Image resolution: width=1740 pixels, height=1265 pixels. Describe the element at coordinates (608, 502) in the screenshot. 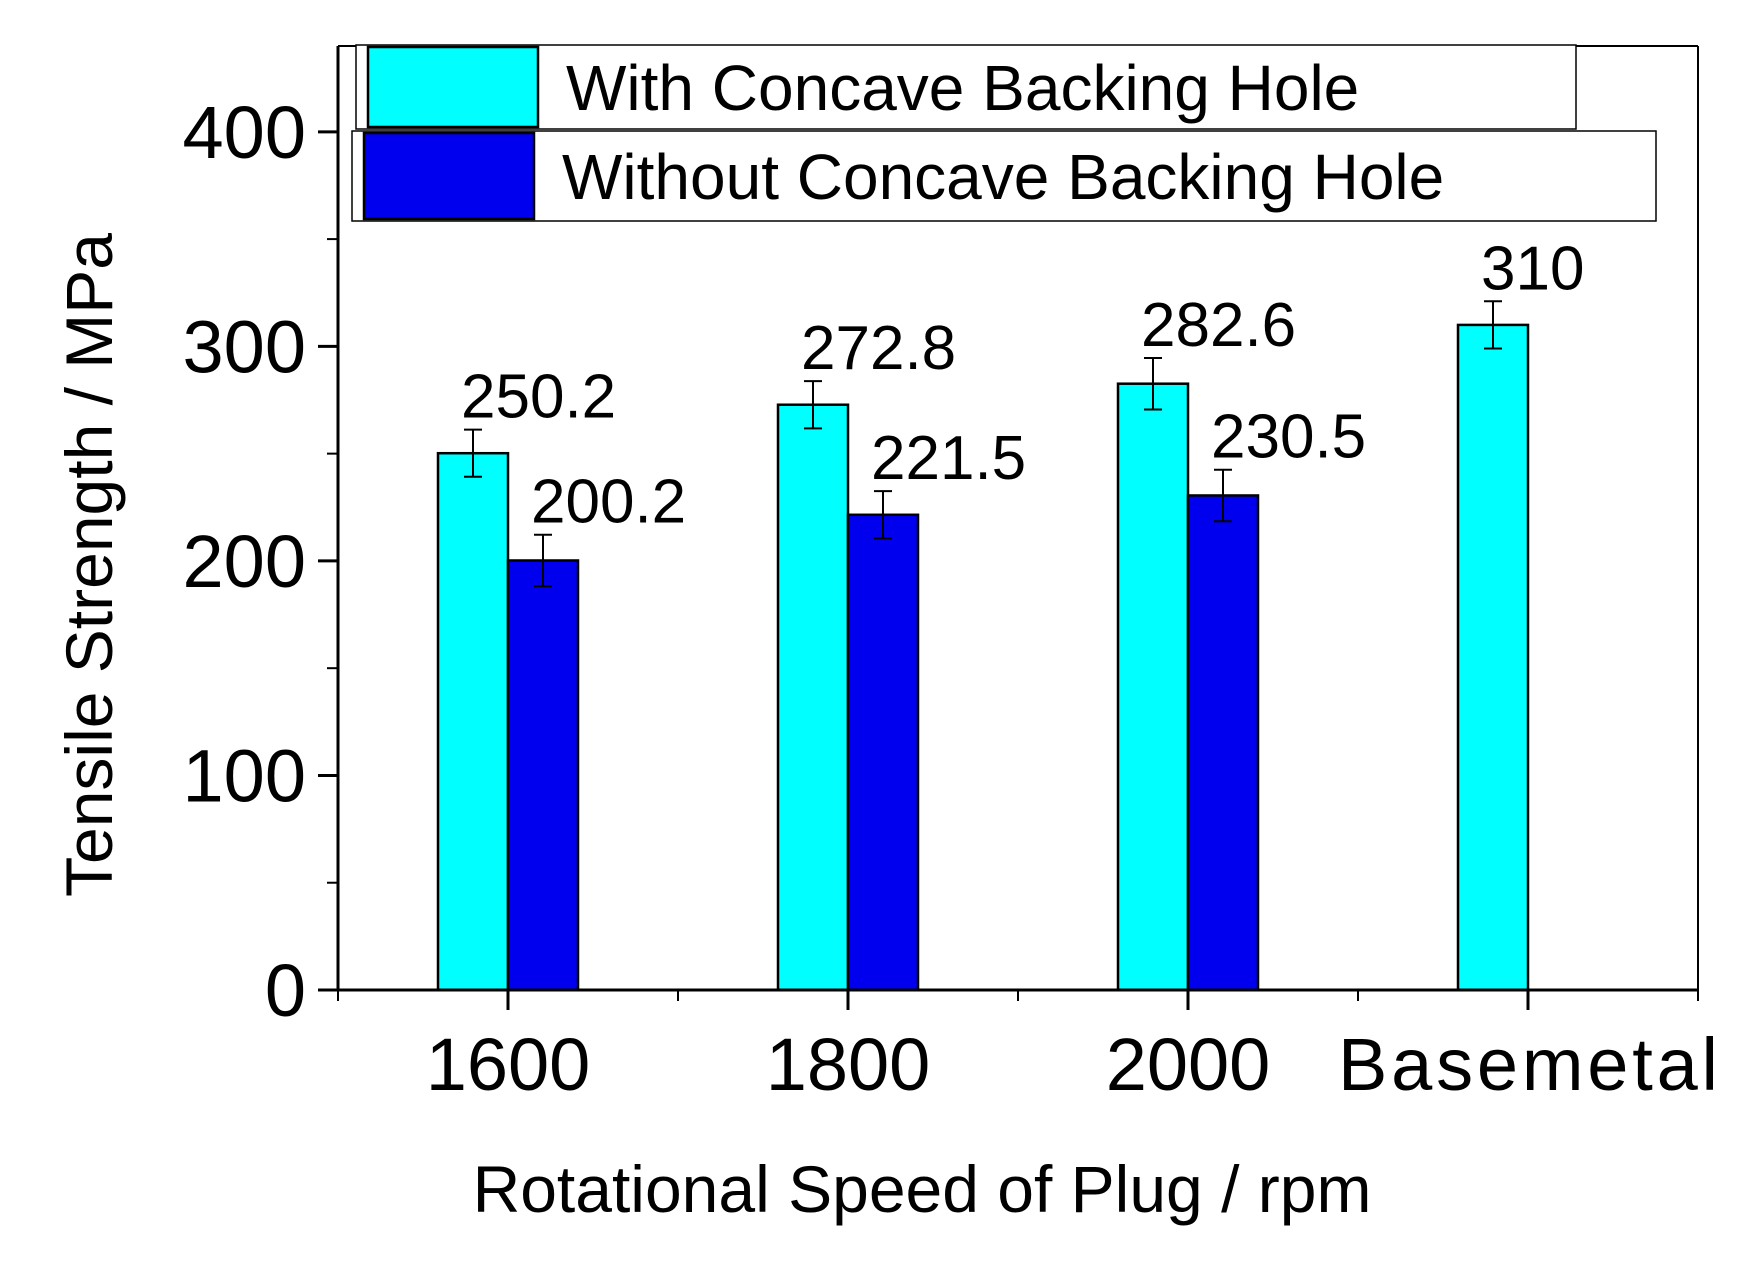

I see `value-label-1600-1: 200.2` at that location.